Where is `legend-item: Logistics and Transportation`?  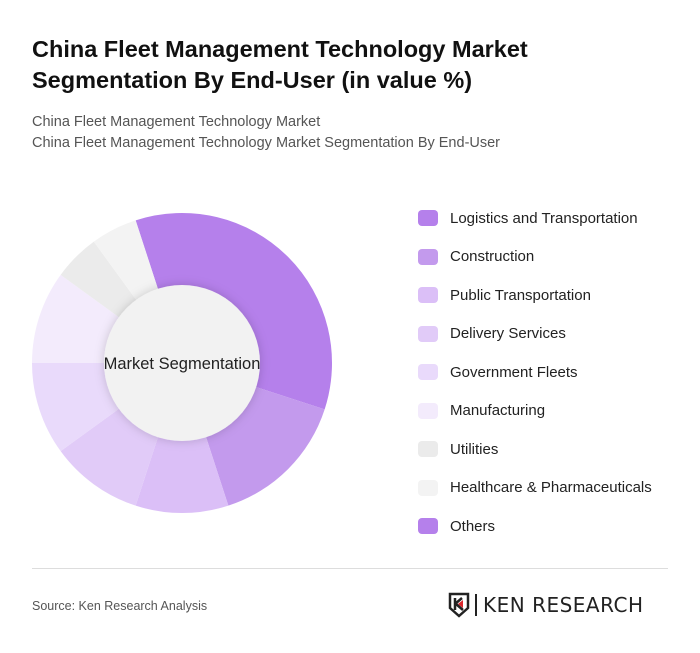
legend-item: Logistics and Transportation is located at coordinates (535, 218).